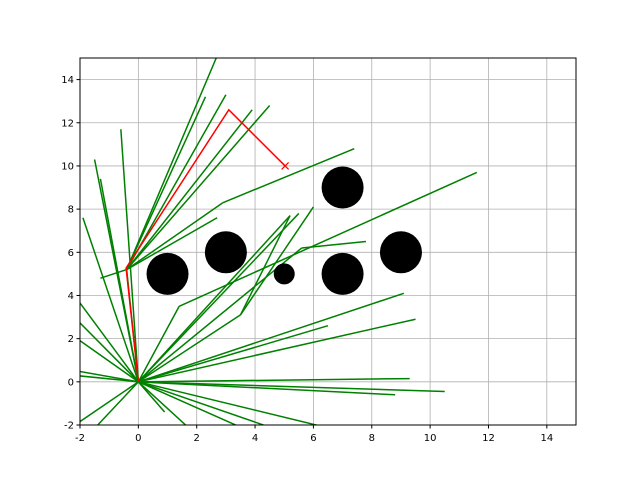 The height and width of the screenshot is (478, 640). I want to click on x-tick-label: 6, so click(313, 438).